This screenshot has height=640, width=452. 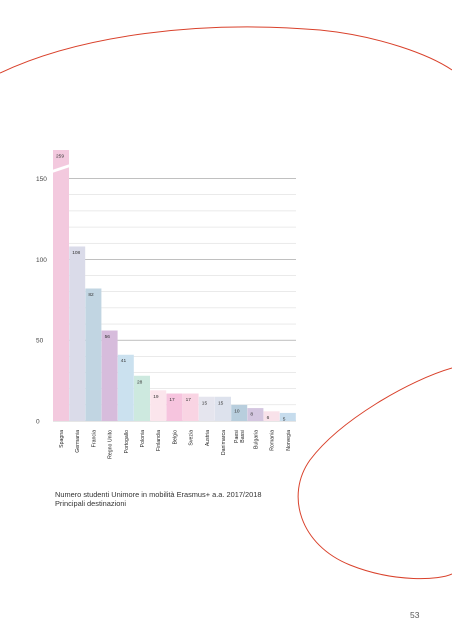 What do you see at coordinates (243, 436) in the screenshot?
I see `x-category-label: Bassi` at bounding box center [243, 436].